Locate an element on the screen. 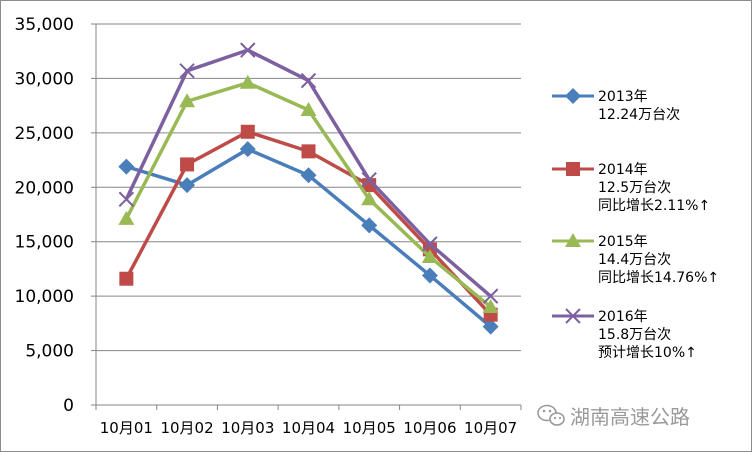 The width and height of the screenshot is (752, 452). legend-note: 15.8万台次 is located at coordinates (634, 335).